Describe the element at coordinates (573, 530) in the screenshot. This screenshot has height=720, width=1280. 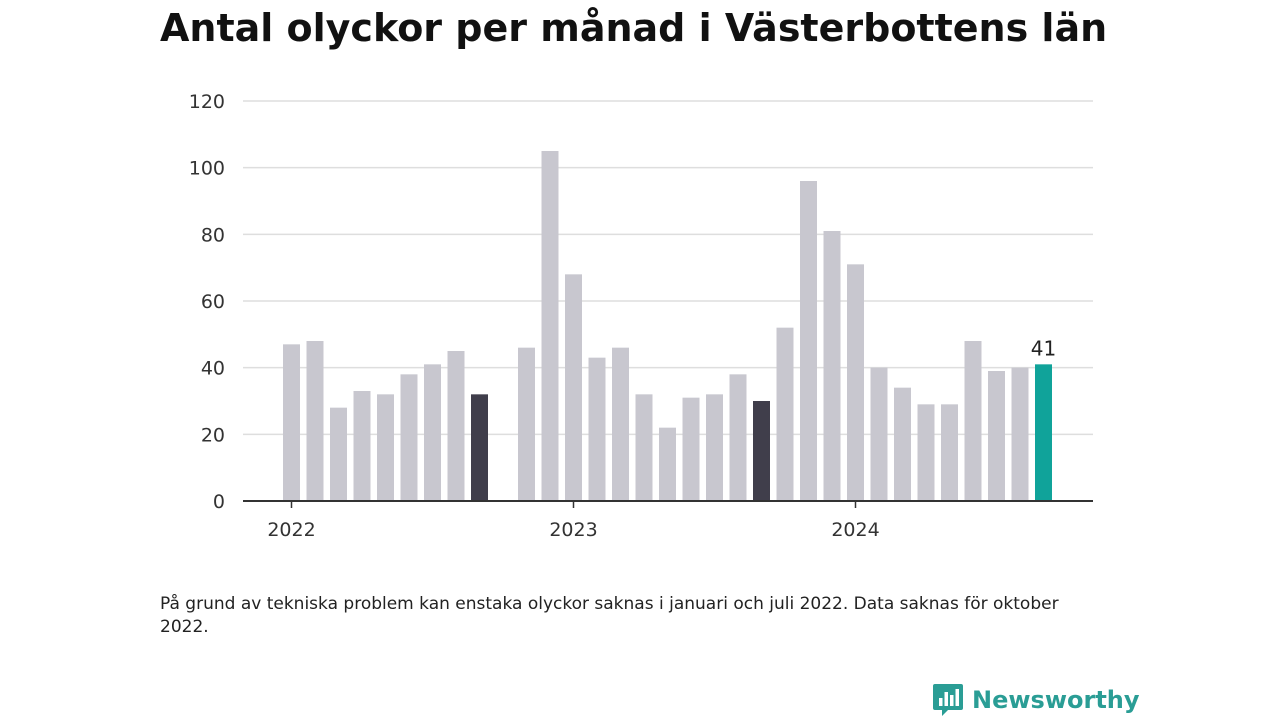
I see `x-tick-label: 2023` at that location.